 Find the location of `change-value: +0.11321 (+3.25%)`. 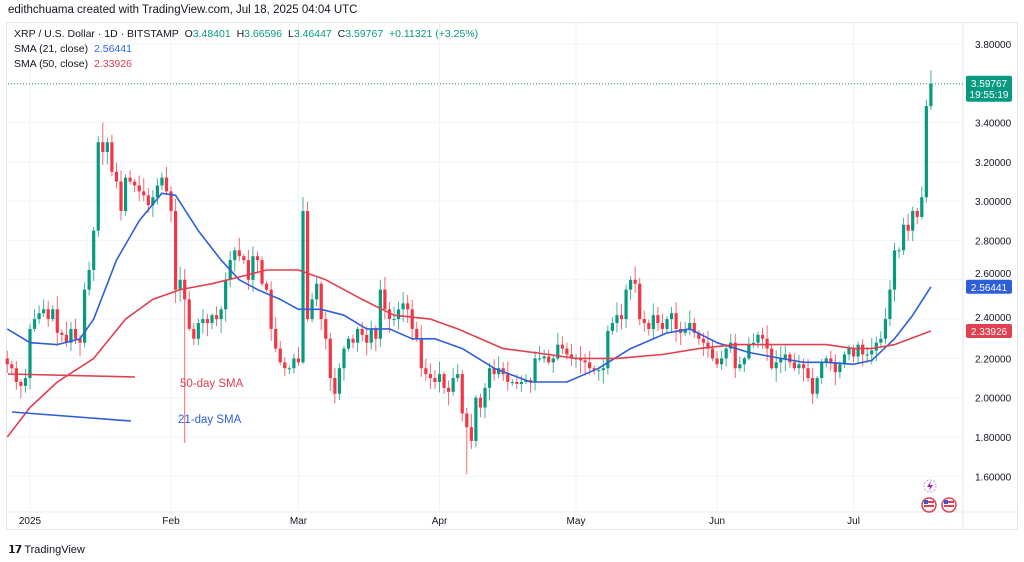

change-value: +0.11321 (+3.25%) is located at coordinates (434, 34).